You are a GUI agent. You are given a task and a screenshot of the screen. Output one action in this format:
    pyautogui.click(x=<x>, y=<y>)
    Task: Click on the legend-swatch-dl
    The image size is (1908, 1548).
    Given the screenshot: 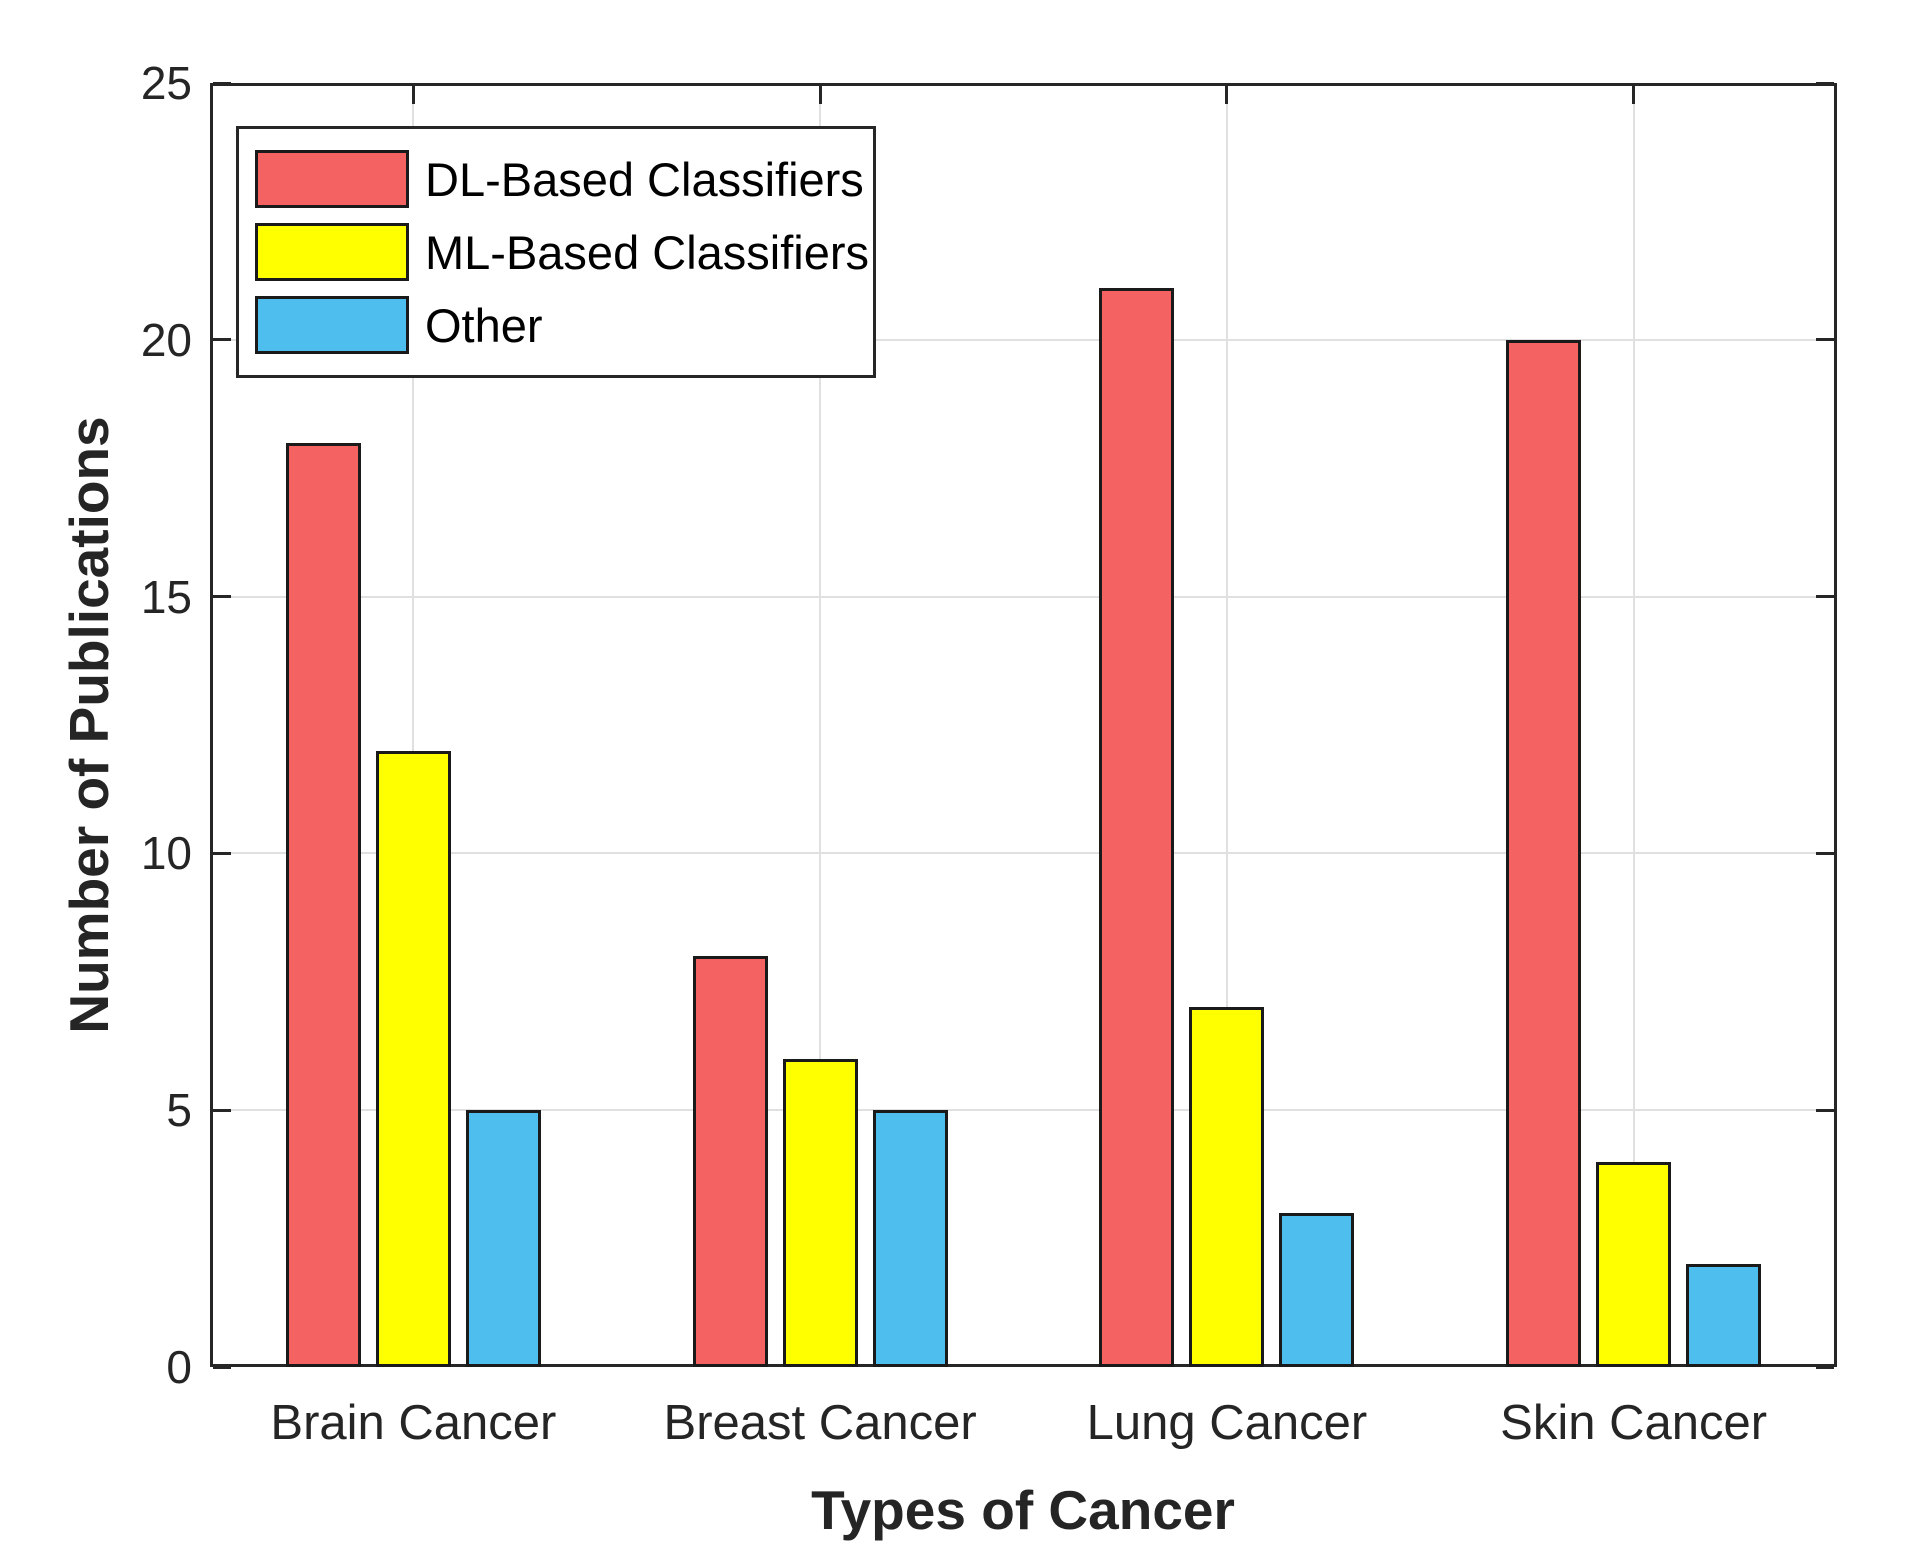 What is the action you would take?
    pyautogui.click(x=332, y=179)
    